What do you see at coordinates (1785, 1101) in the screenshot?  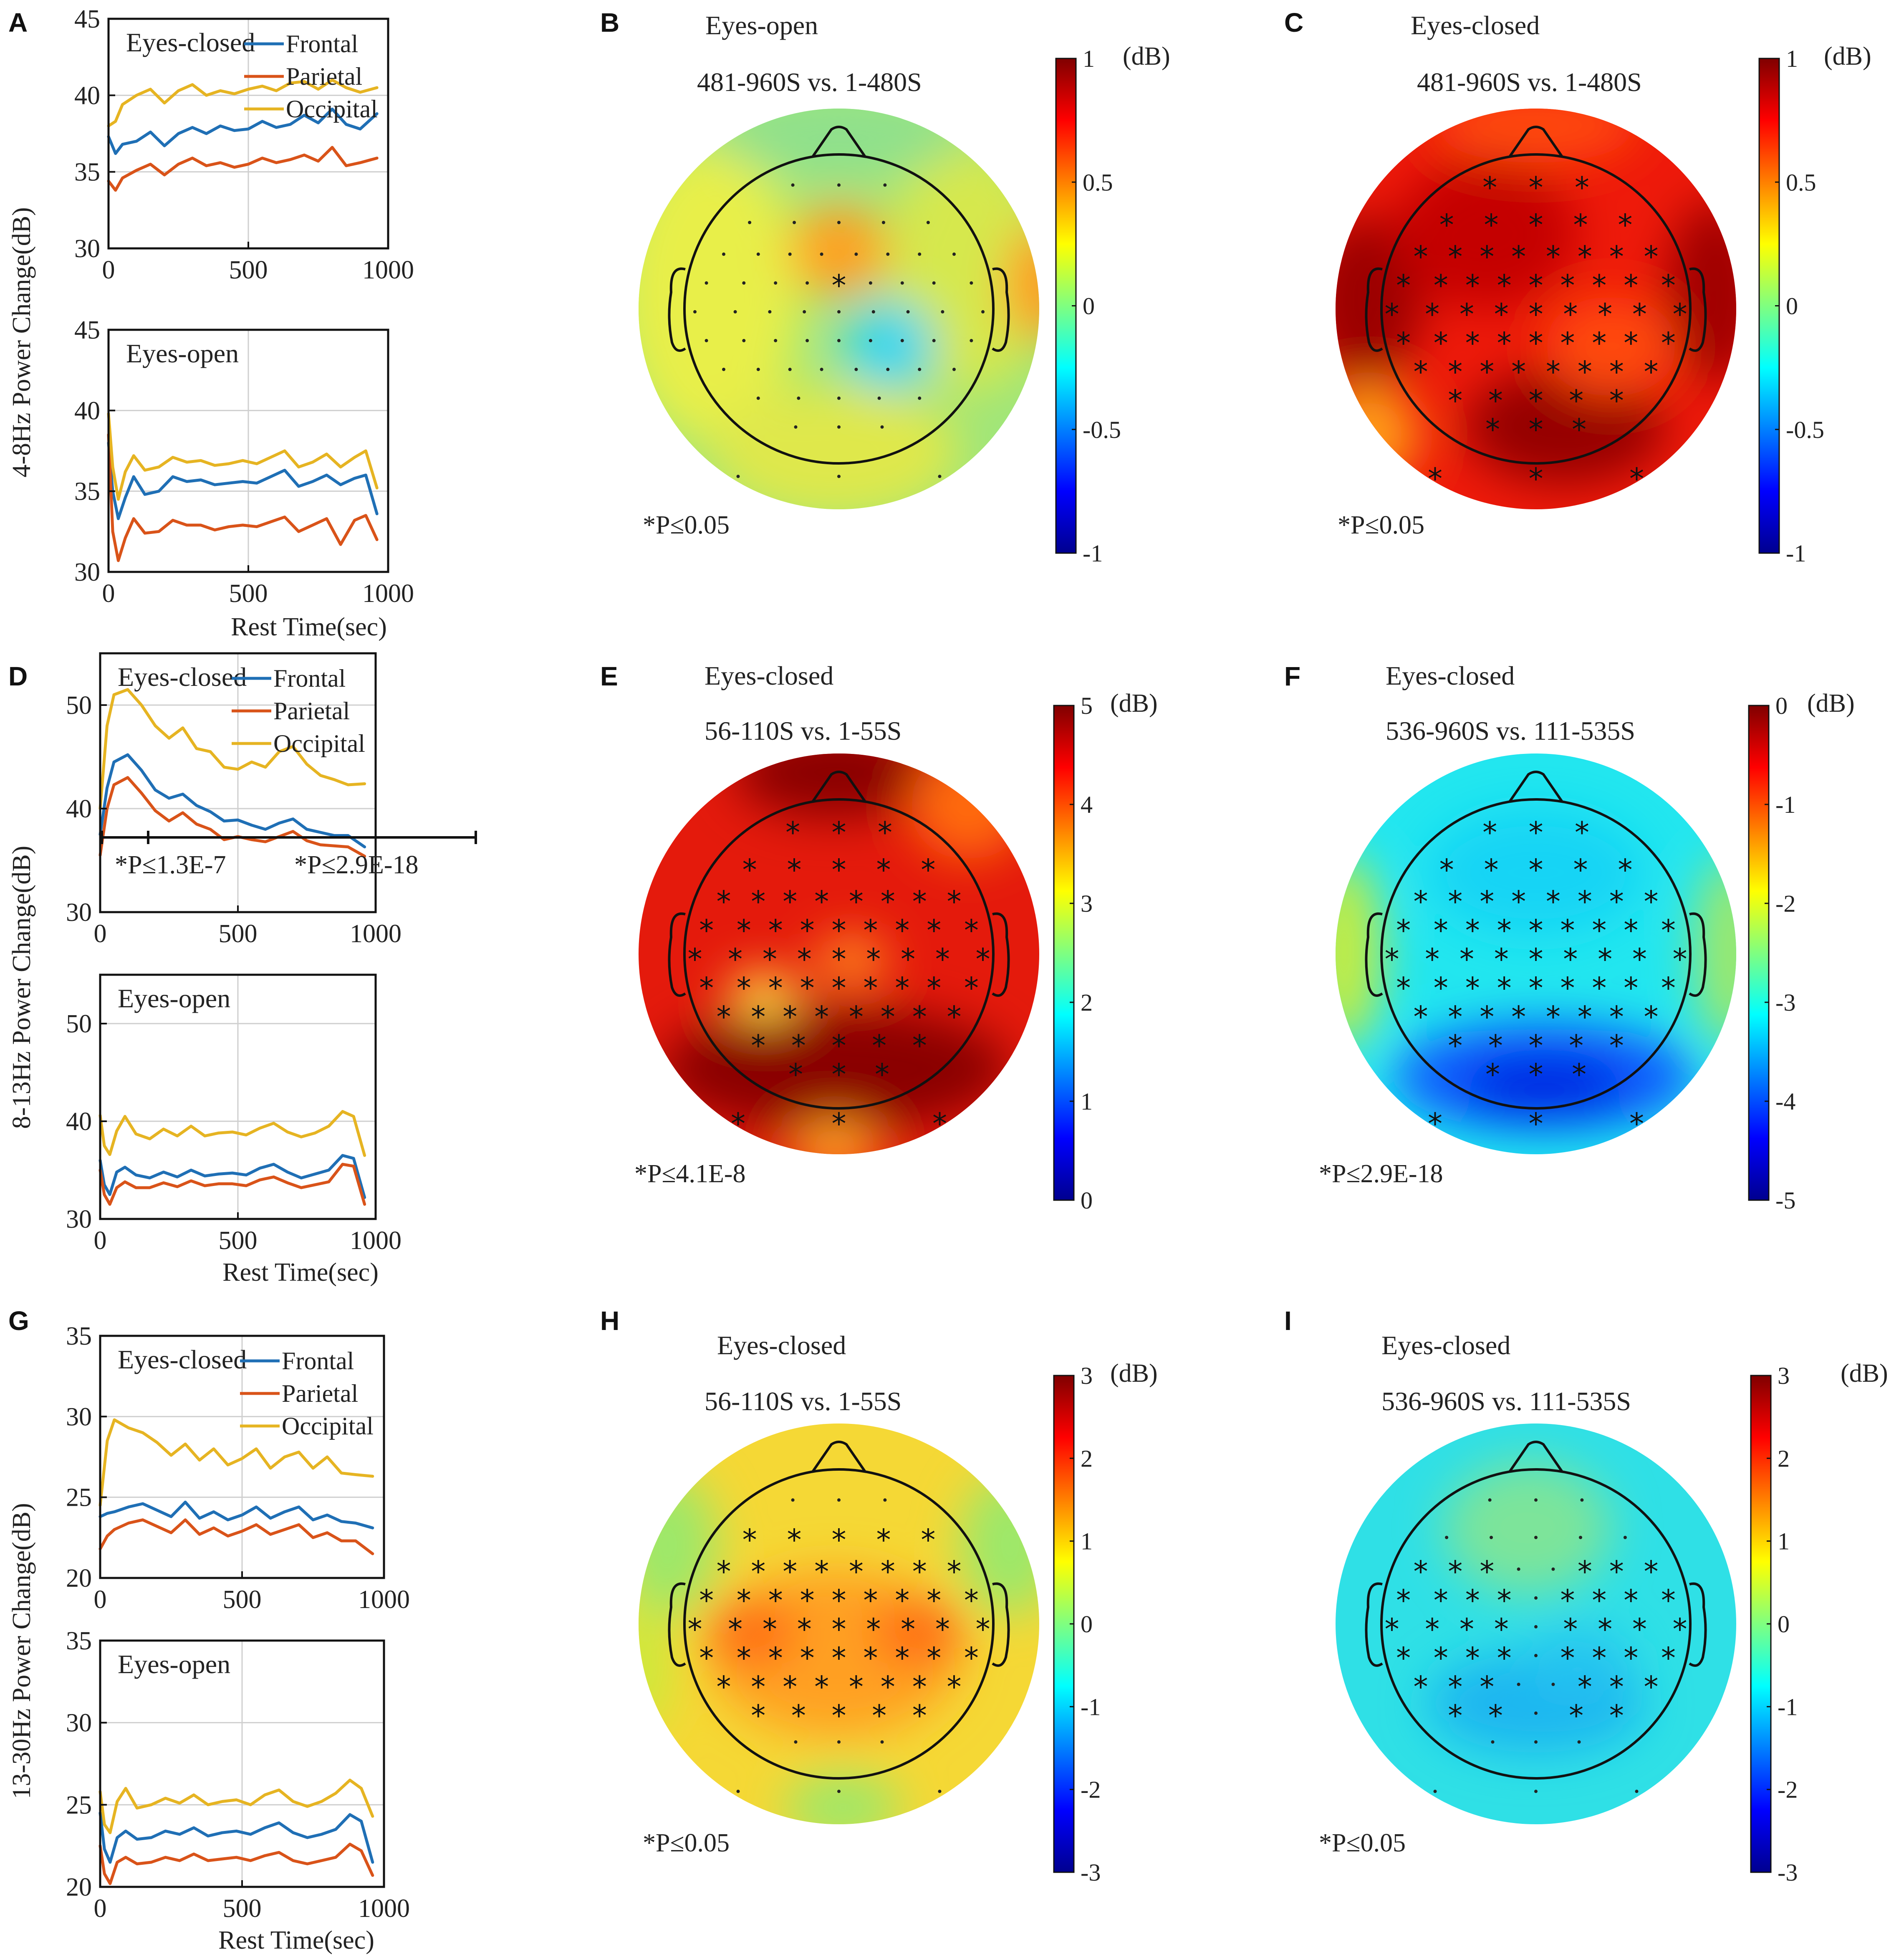 I see `colorbar-tick-label: -4` at bounding box center [1785, 1101].